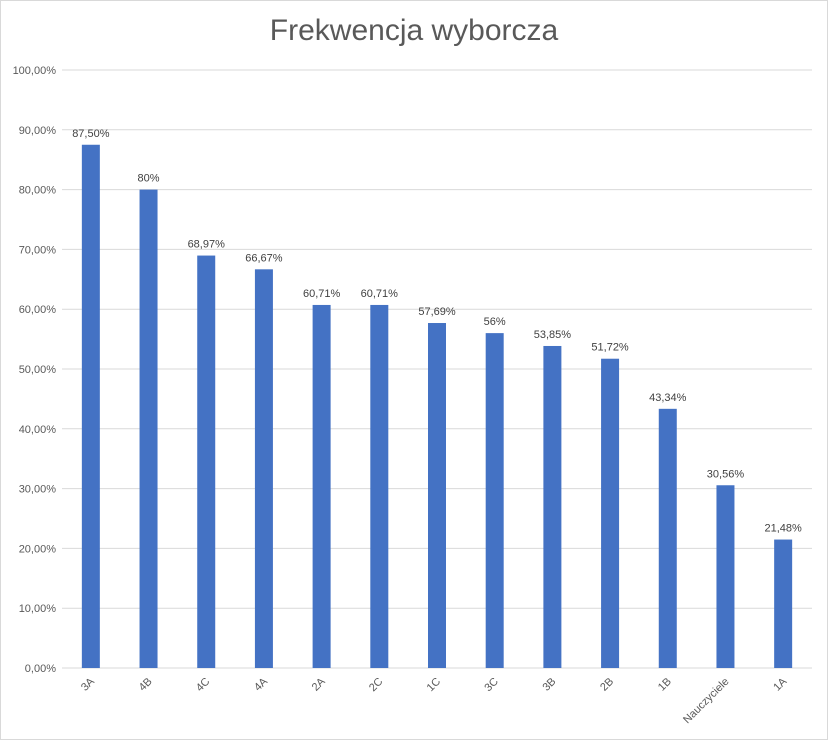  What do you see at coordinates (261, 684) in the screenshot?
I see `x-tick-label: 4A` at bounding box center [261, 684].